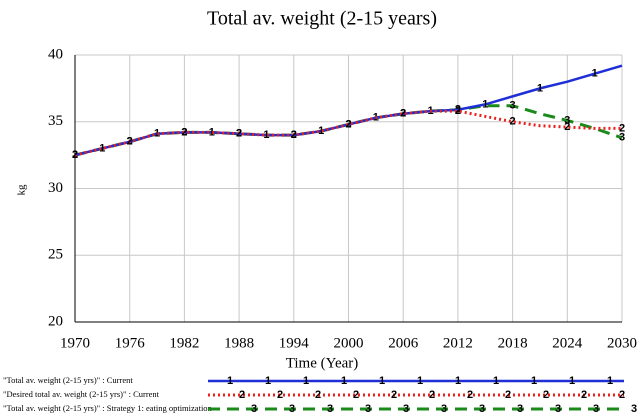  I want to click on x-axis-label: Time (Year), so click(322, 363).